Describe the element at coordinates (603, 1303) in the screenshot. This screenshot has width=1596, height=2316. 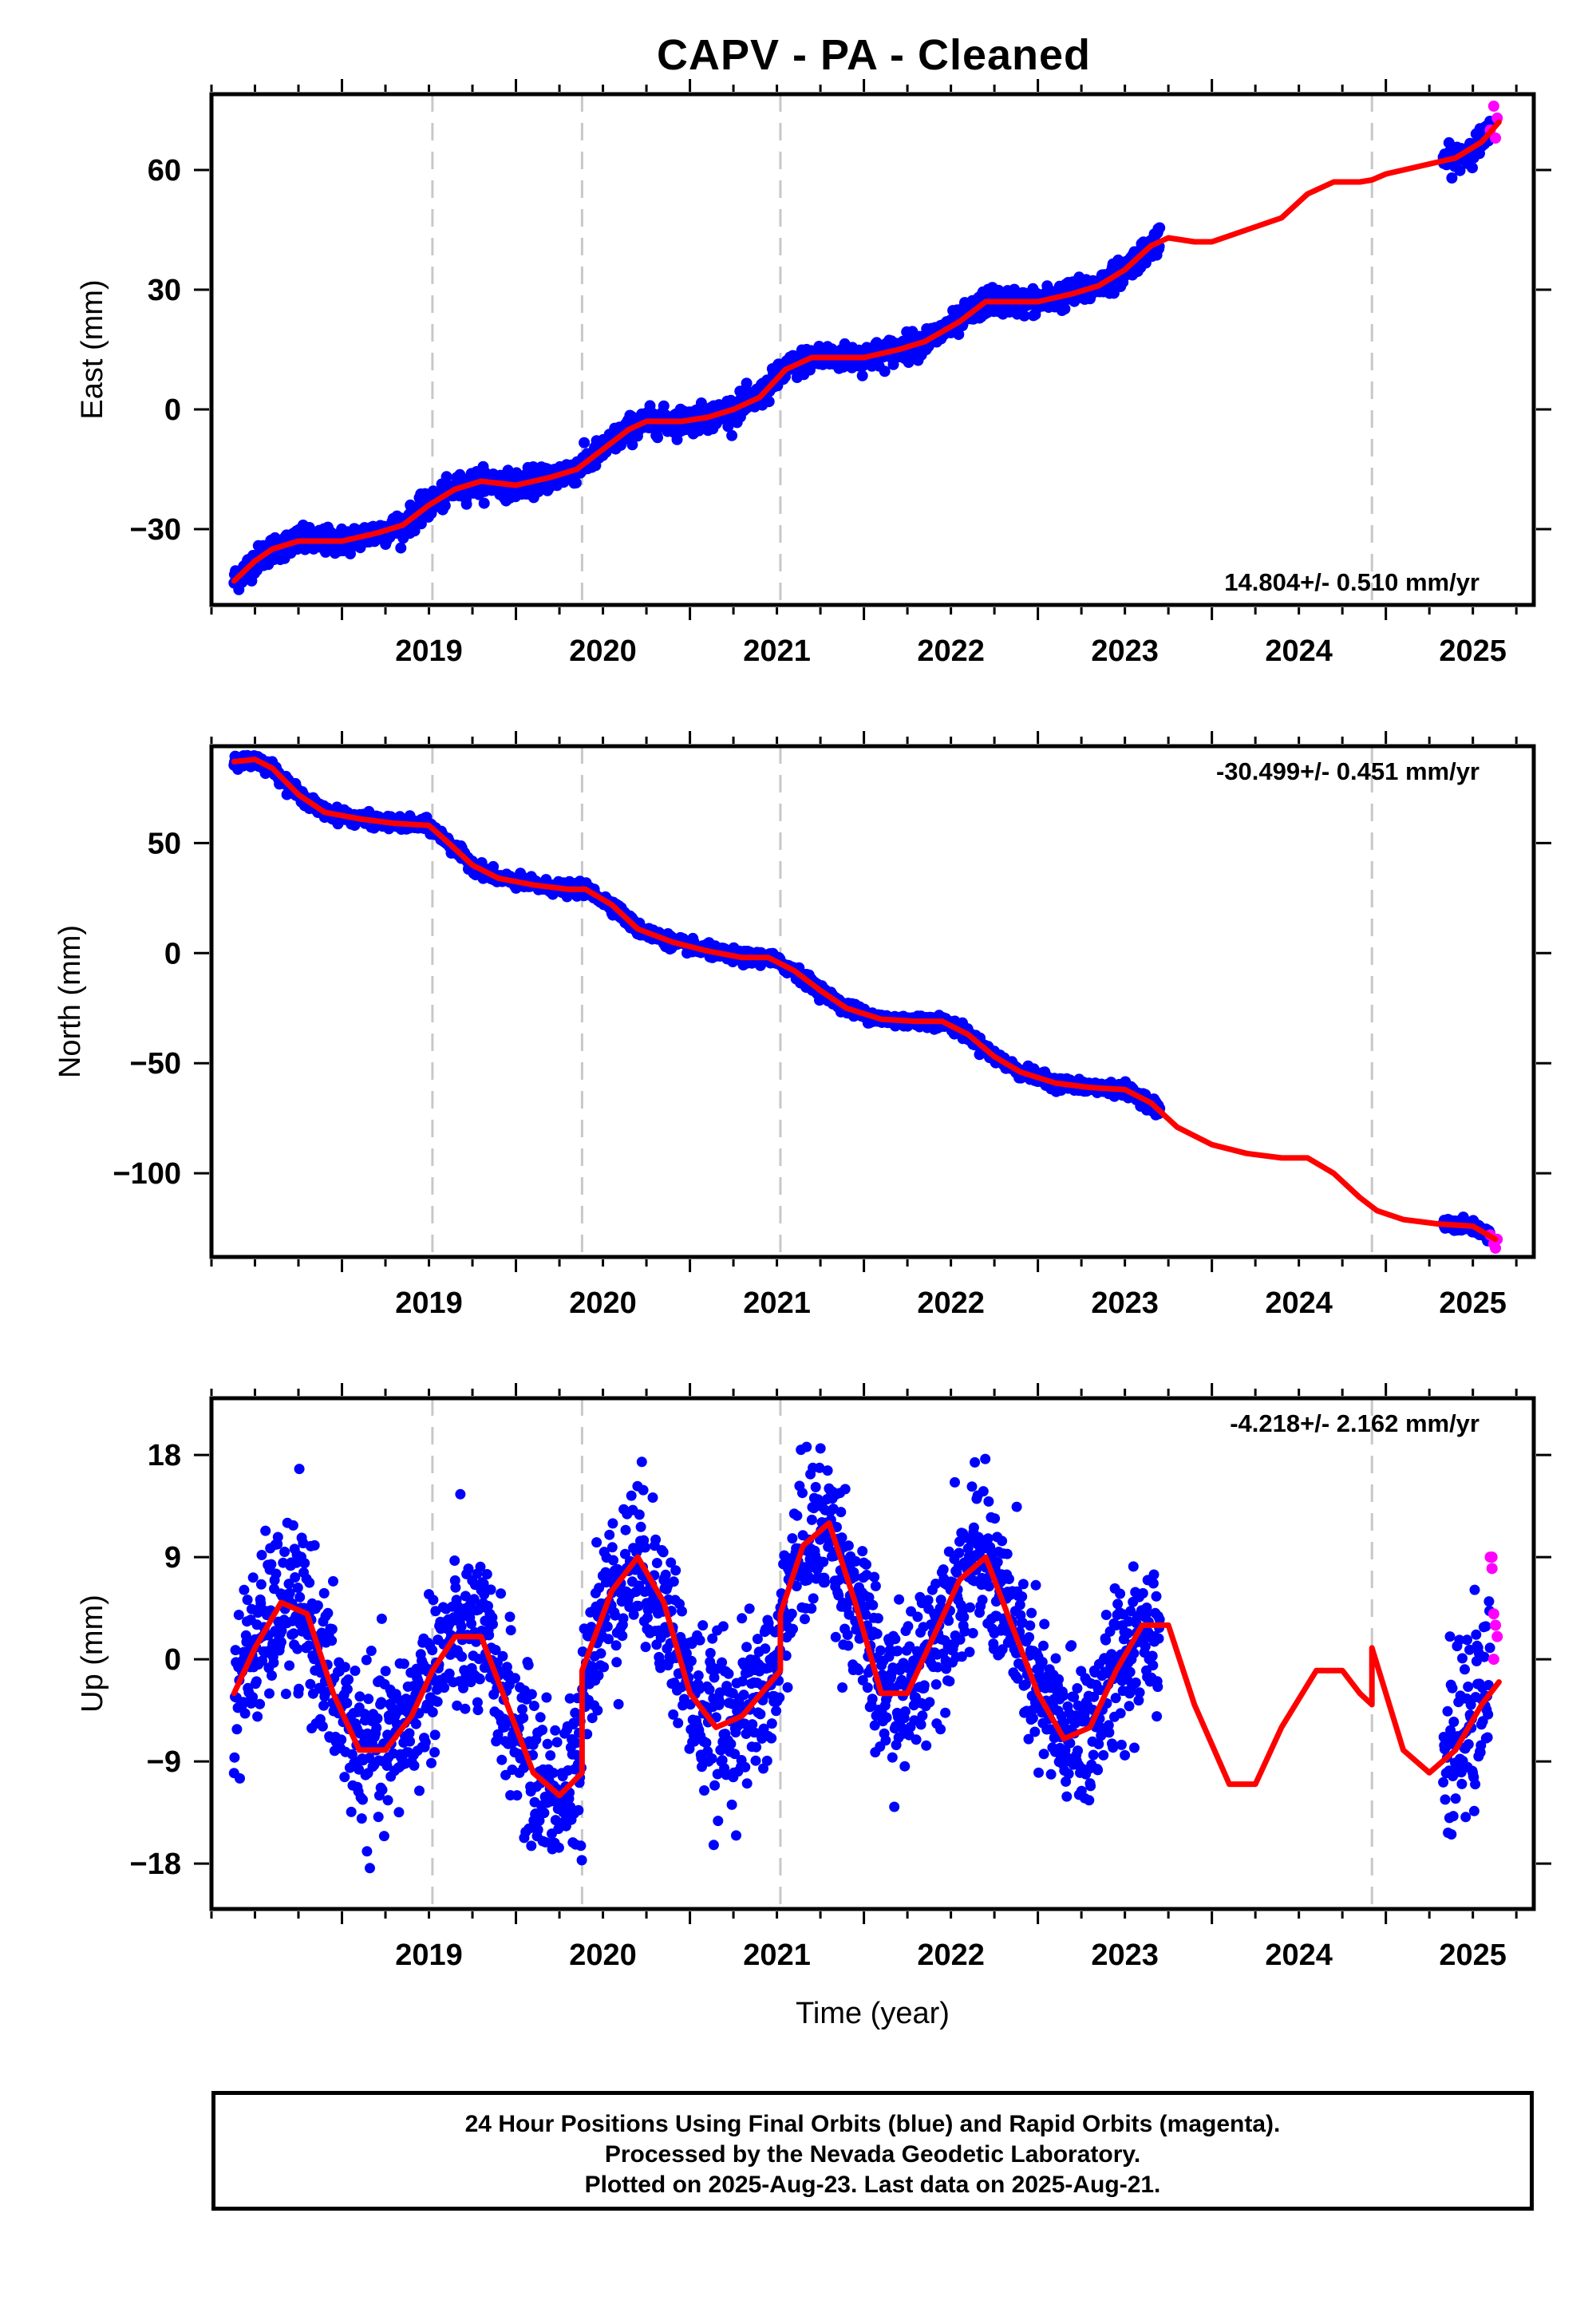
I see `x-tick-label: 2020` at that location.